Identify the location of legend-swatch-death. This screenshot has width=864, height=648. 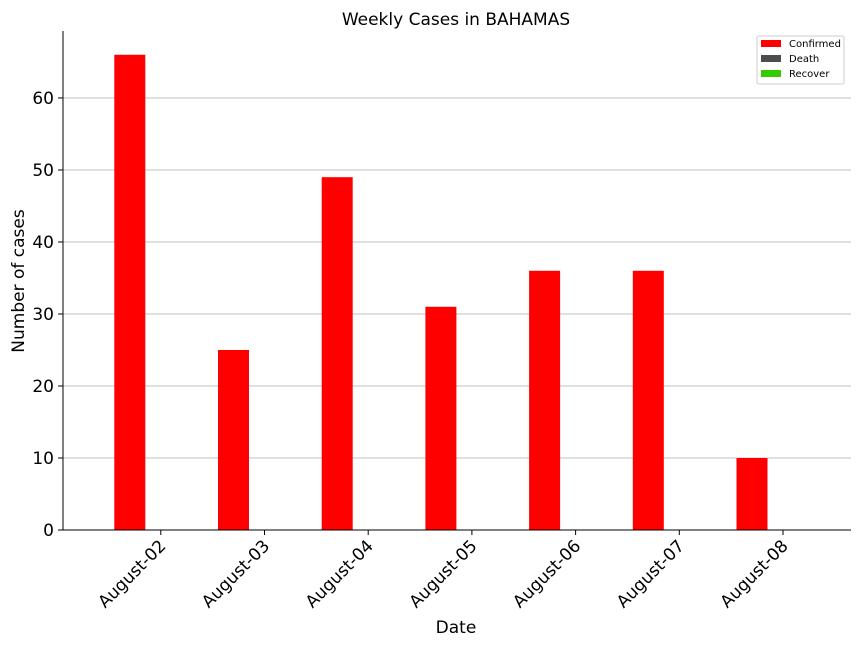
(771, 58).